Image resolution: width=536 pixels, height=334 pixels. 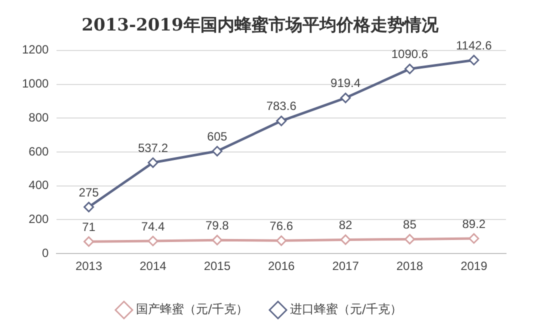 What do you see at coordinates (217, 136) in the screenshot?
I see `data-label: 605` at bounding box center [217, 136].